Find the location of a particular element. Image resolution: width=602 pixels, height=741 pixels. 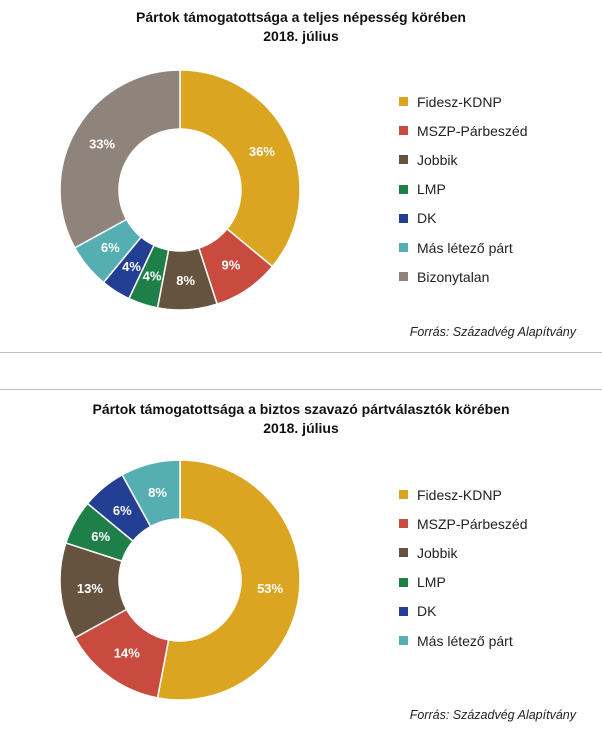

data-label-fidesz-kdnp: 36% is located at coordinates (262, 151).